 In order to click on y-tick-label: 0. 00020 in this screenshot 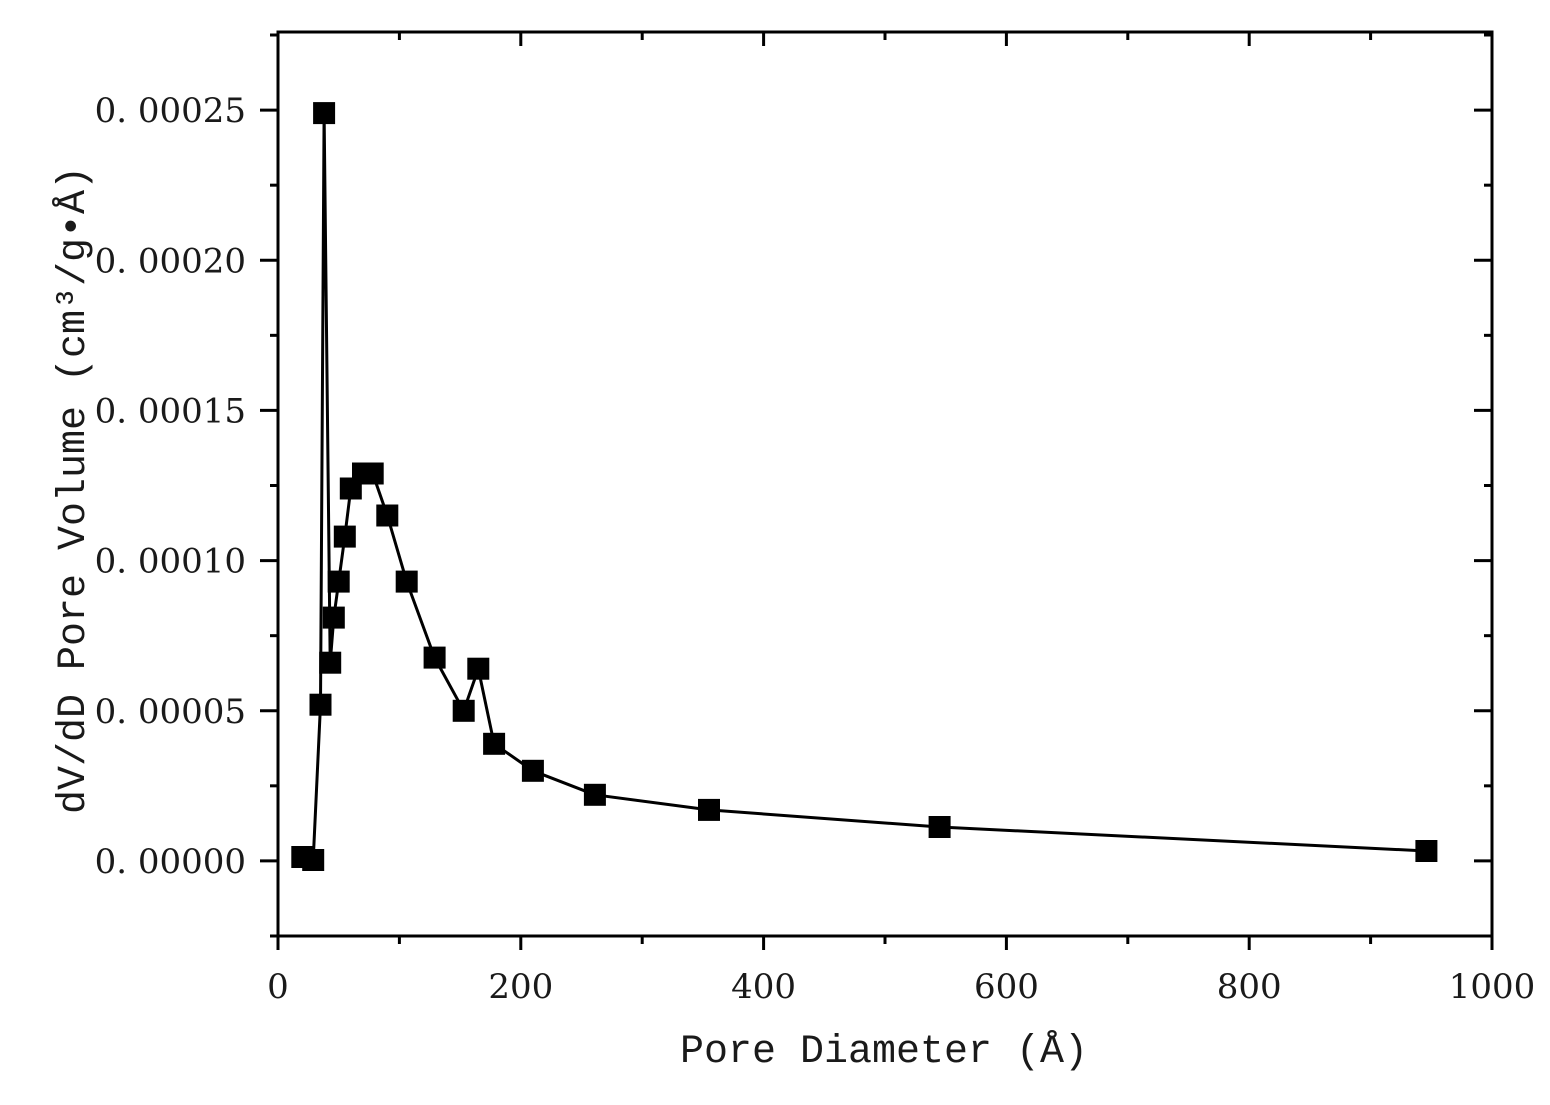, I will do `click(170, 261)`.